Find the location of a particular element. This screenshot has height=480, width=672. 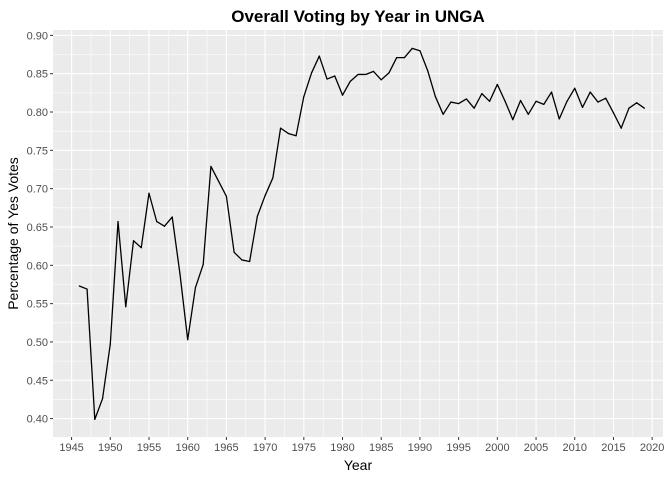

x-axis-title: Year is located at coordinates (358, 465).